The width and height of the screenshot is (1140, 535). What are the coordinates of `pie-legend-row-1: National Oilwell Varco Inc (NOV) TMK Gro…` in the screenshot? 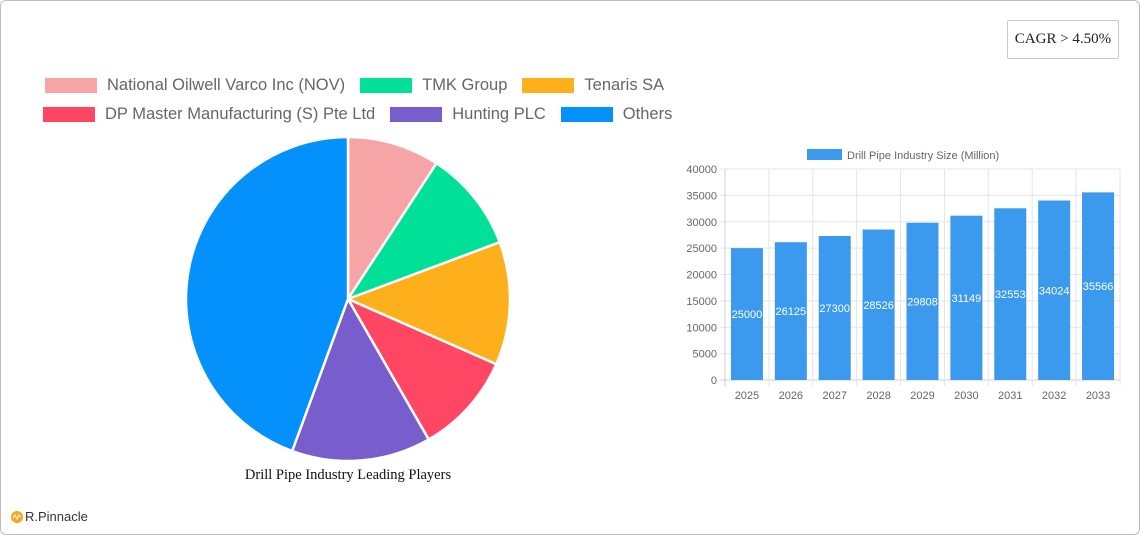 It's located at (362, 85).